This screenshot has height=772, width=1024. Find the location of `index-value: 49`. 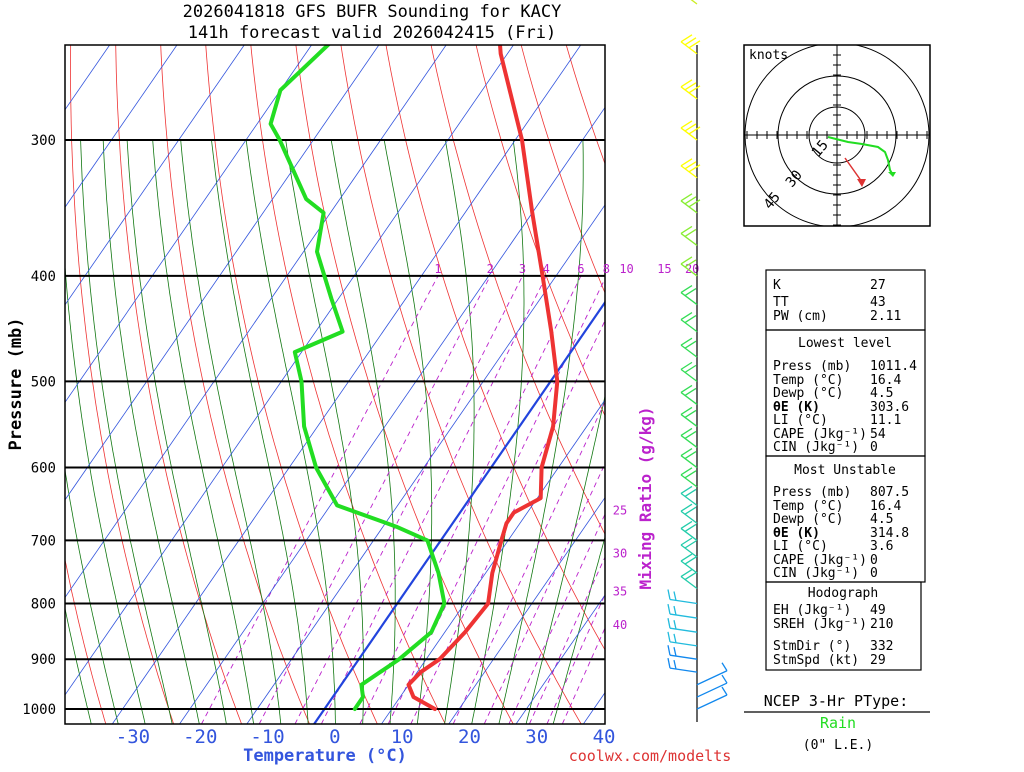

index-value: 49 is located at coordinates (878, 610).